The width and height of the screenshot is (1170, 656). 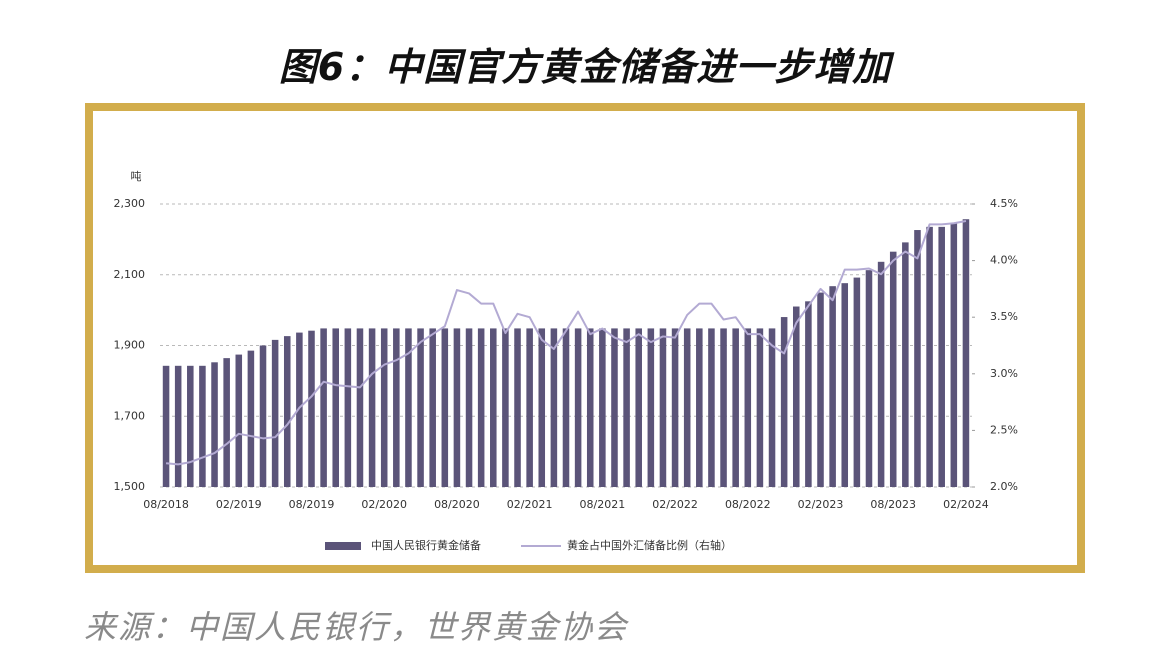 I want to click on page-title: 图6：中国官方黄金储备进一步增加, so click(x=585, y=67).